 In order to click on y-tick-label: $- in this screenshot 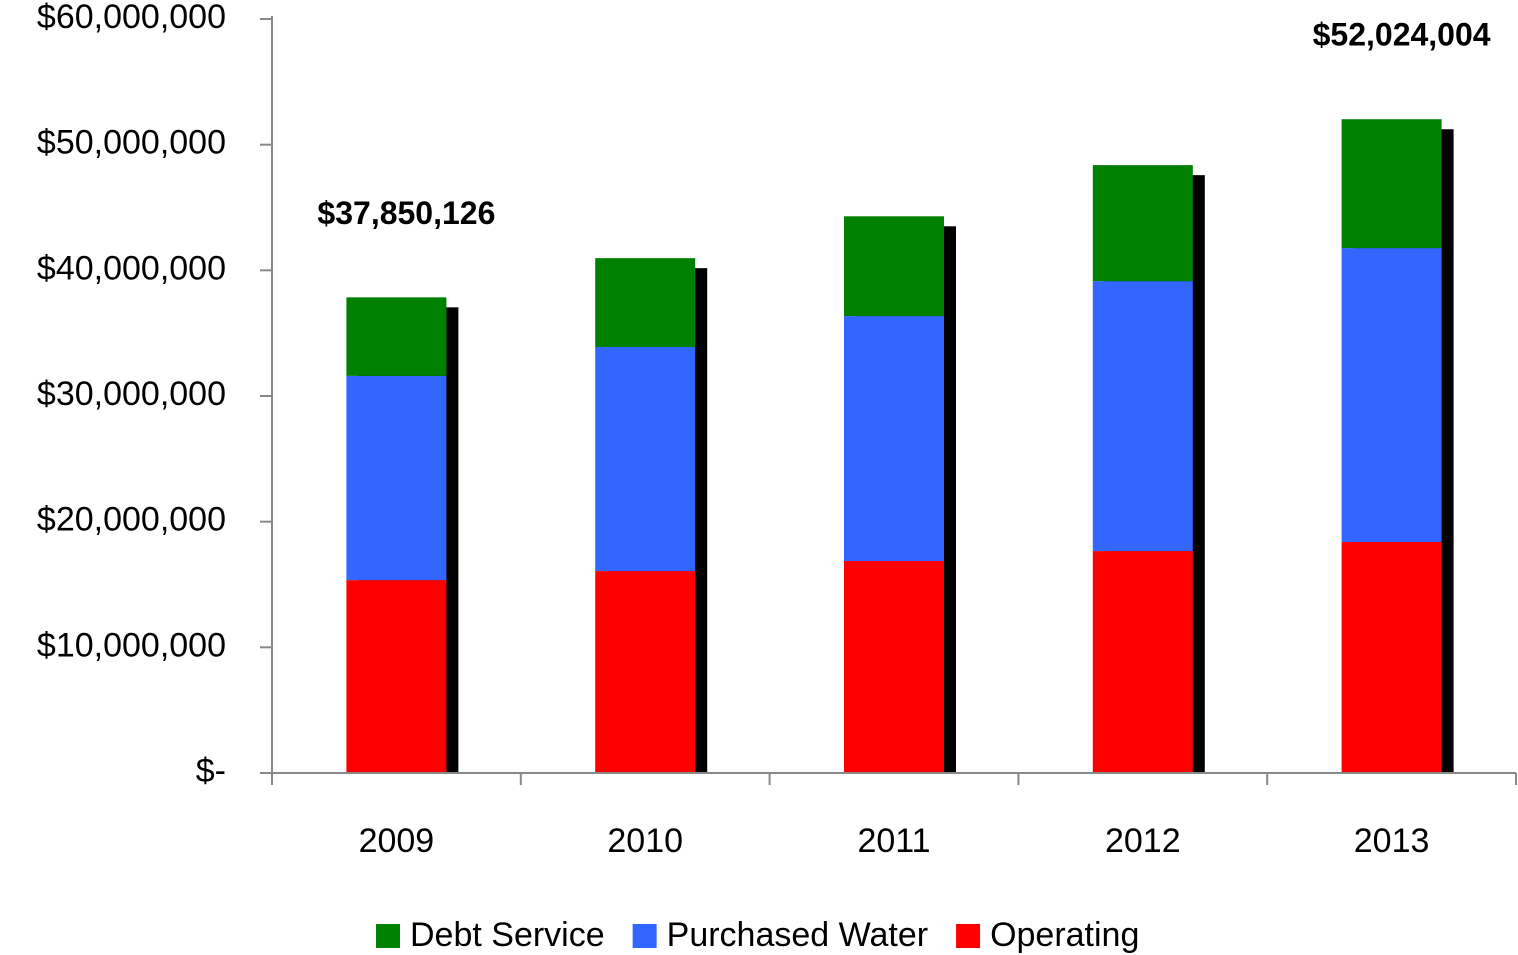, I will do `click(211, 771)`.